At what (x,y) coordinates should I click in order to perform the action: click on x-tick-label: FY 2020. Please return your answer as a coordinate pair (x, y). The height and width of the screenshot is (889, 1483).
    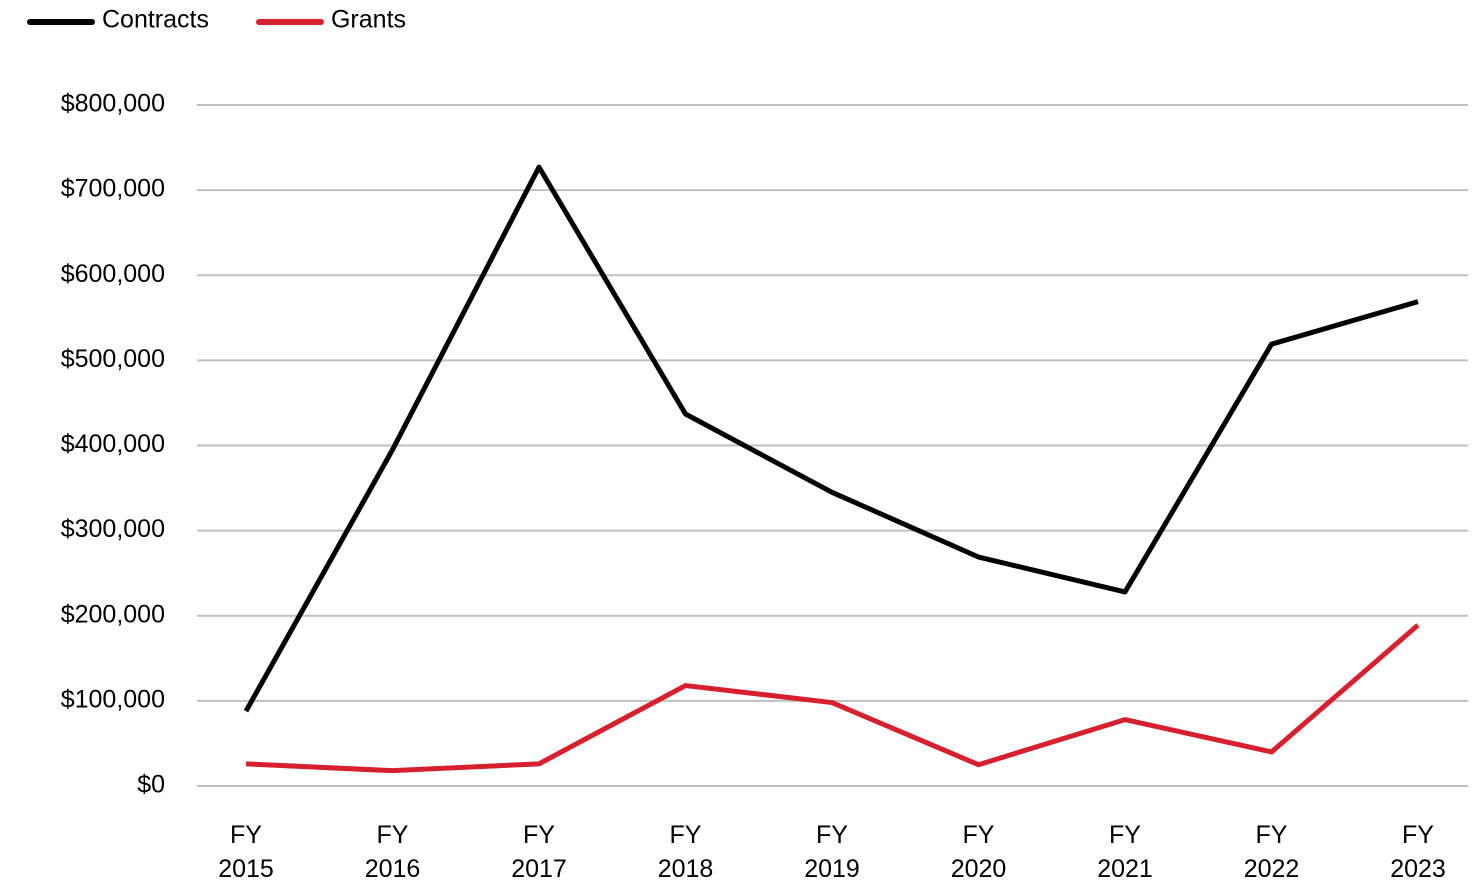
    Looking at the image, I should click on (979, 852).